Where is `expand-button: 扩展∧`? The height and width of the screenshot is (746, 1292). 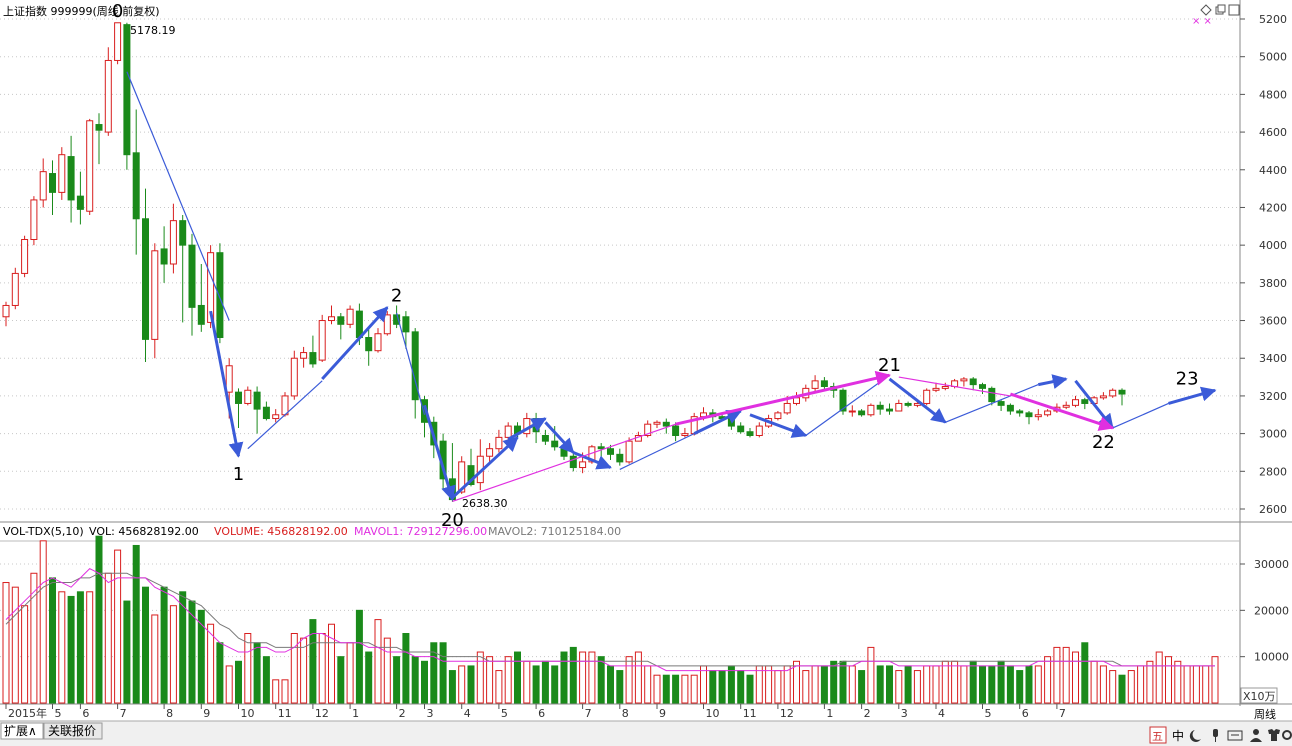
expand-button: 扩展∧ is located at coordinates (20, 731).